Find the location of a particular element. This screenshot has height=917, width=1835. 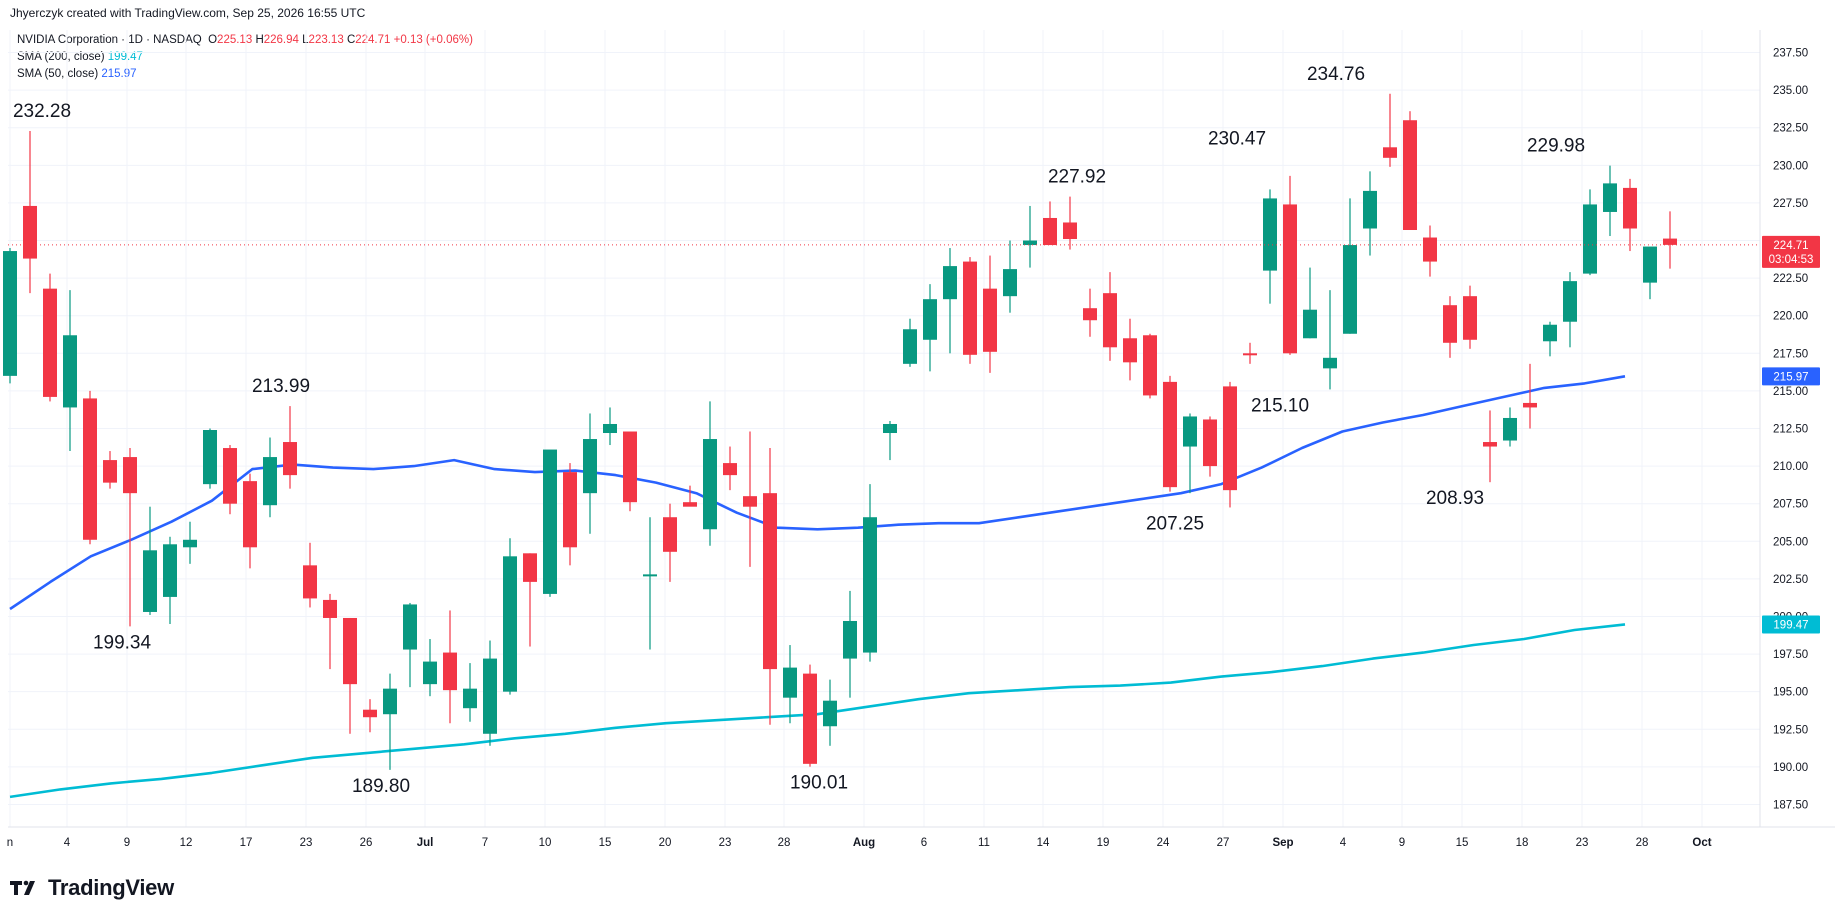

price-tick-label: 210.00 is located at coordinates (1790, 467).